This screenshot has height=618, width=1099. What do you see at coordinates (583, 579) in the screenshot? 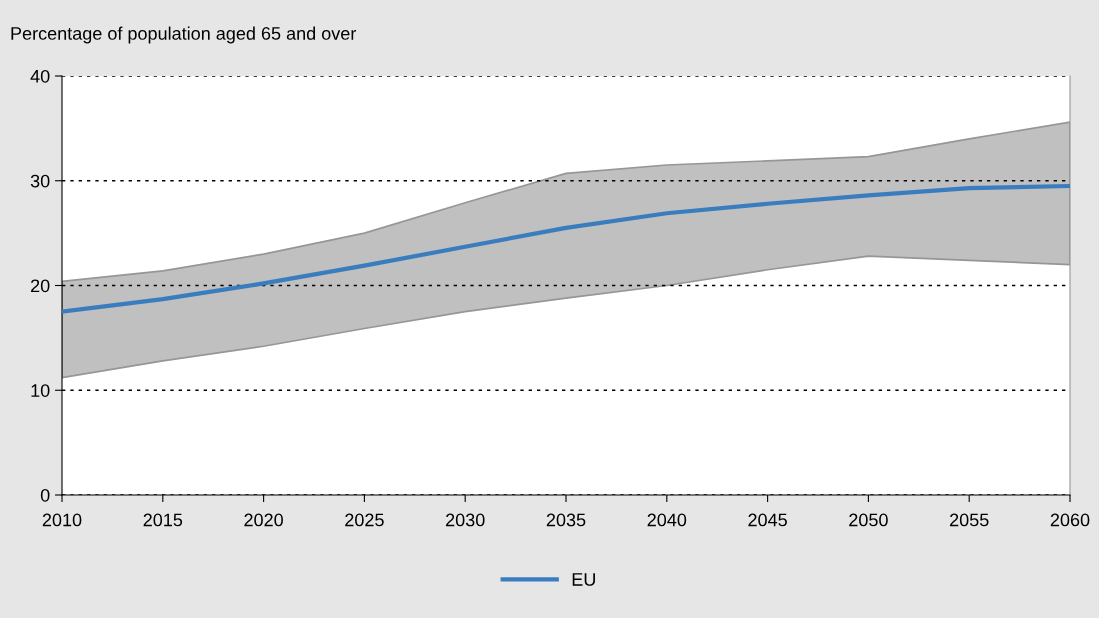
I see `legend-label: EU` at bounding box center [583, 579].